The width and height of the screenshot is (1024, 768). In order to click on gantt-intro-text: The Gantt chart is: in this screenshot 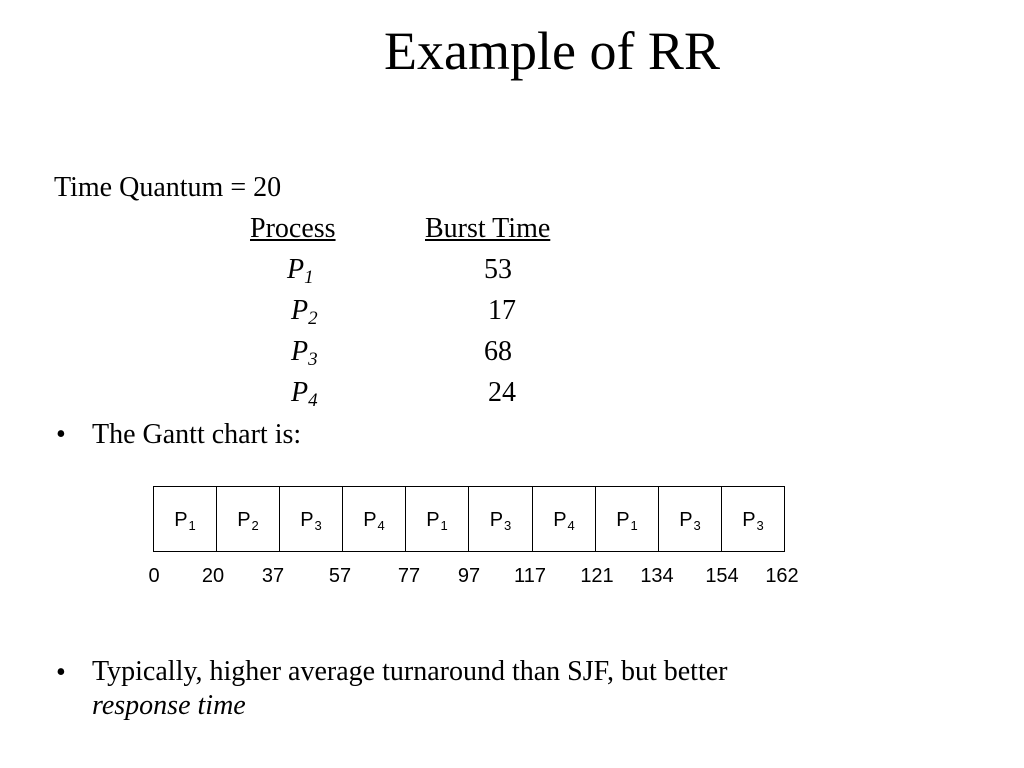, I will do `click(197, 434)`.